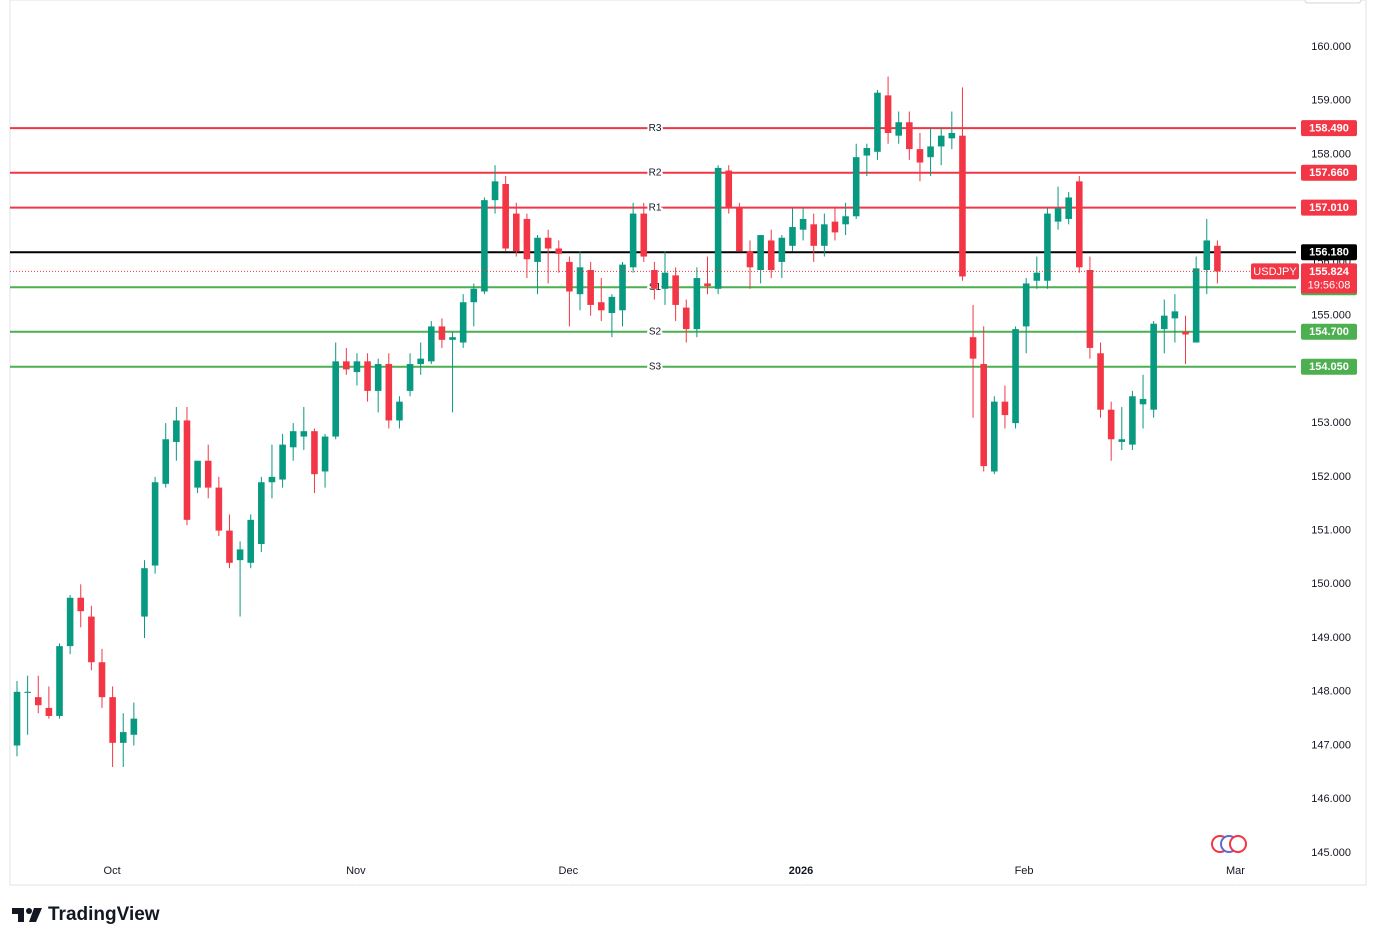 This screenshot has width=1376, height=945. I want to click on level-tag-label: 156.180, so click(1329, 253).